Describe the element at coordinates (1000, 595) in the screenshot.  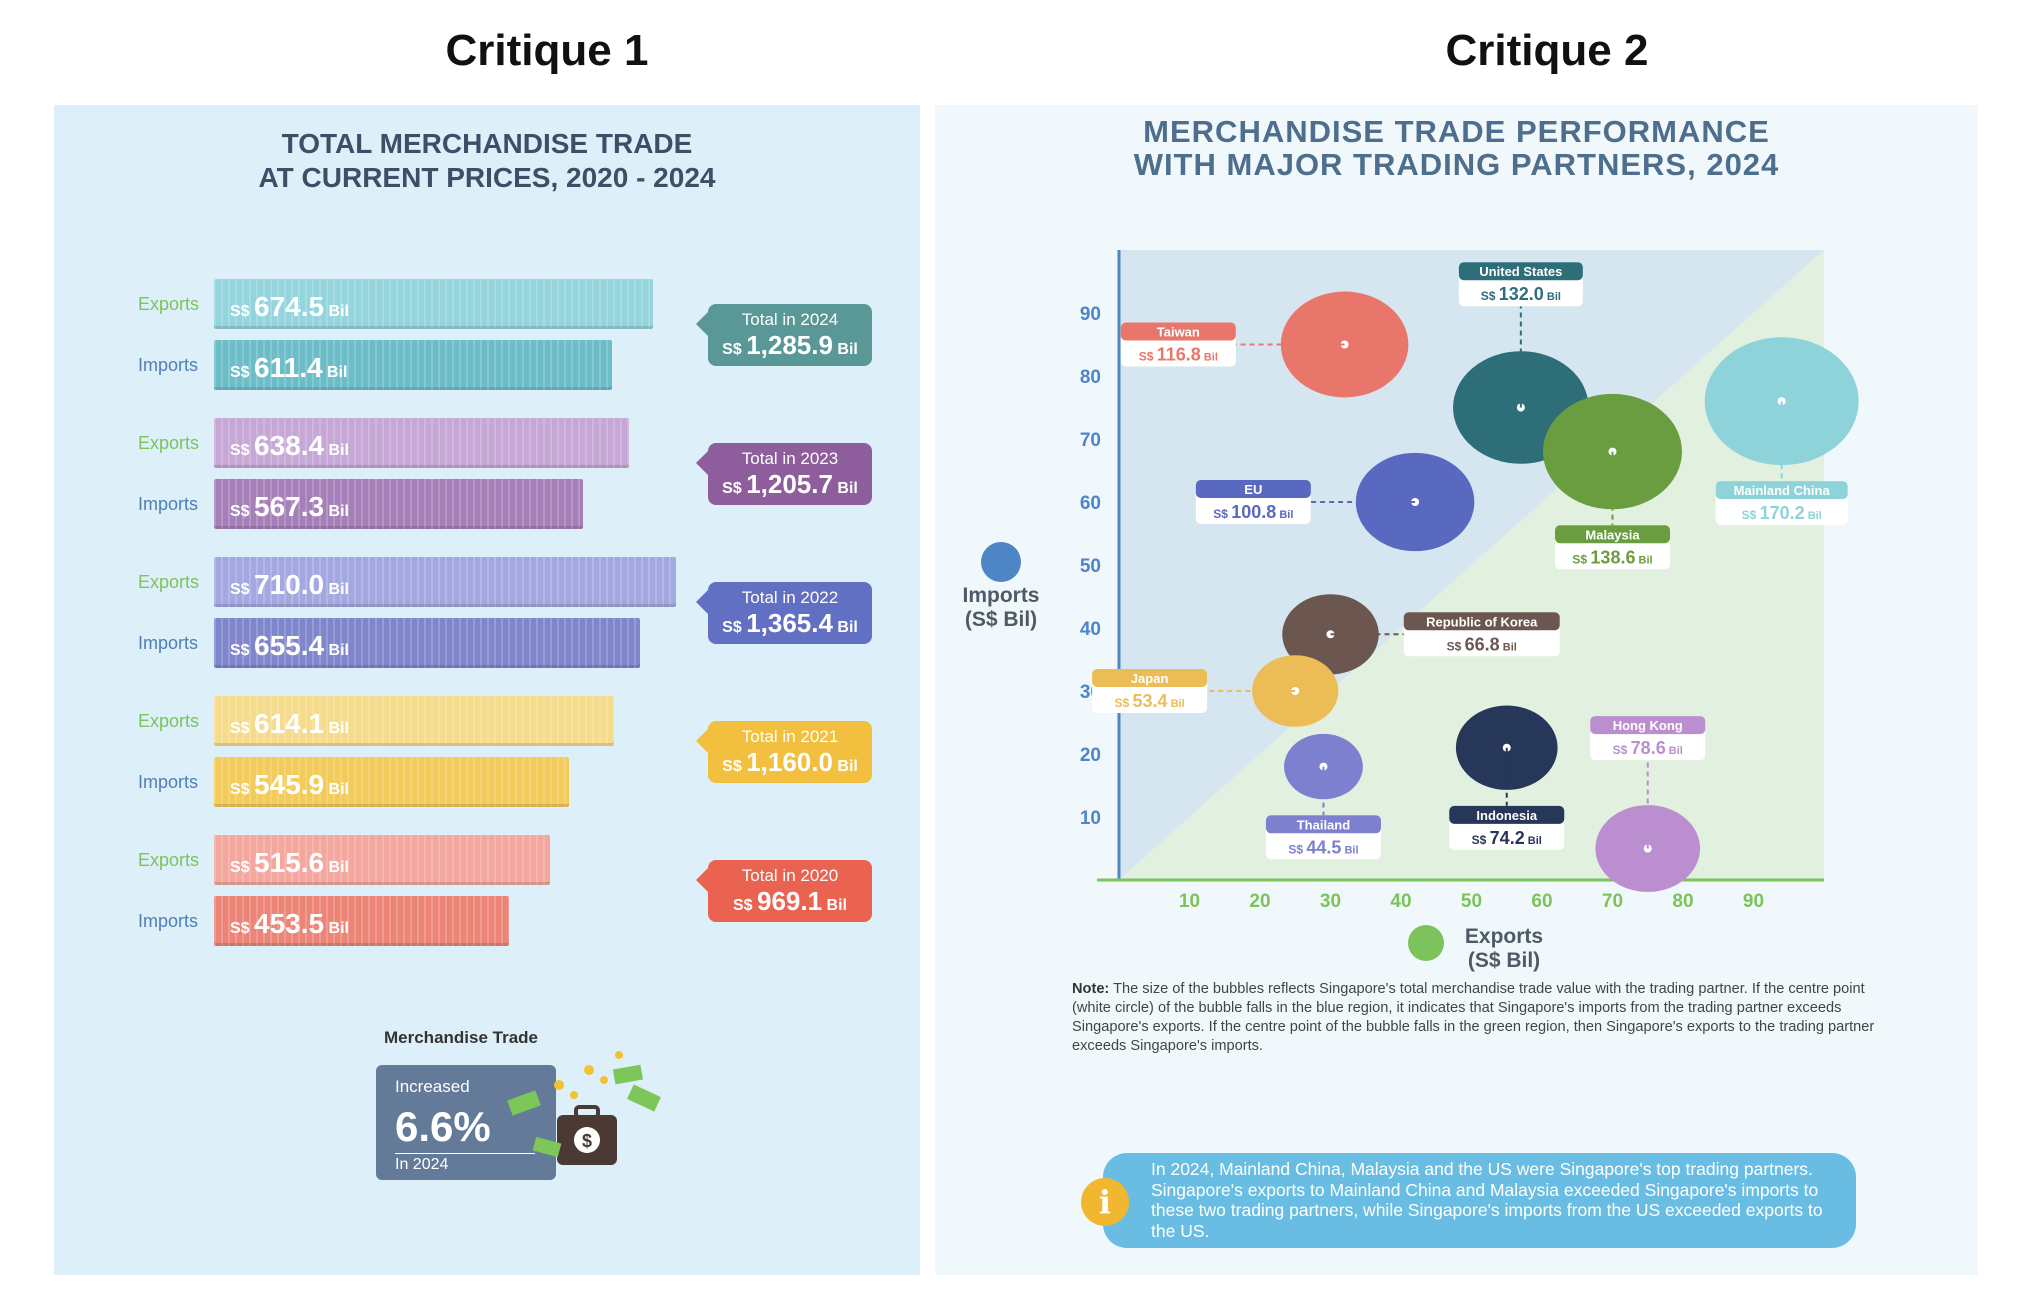
I see `y-axis-title-line1: Imports` at that location.